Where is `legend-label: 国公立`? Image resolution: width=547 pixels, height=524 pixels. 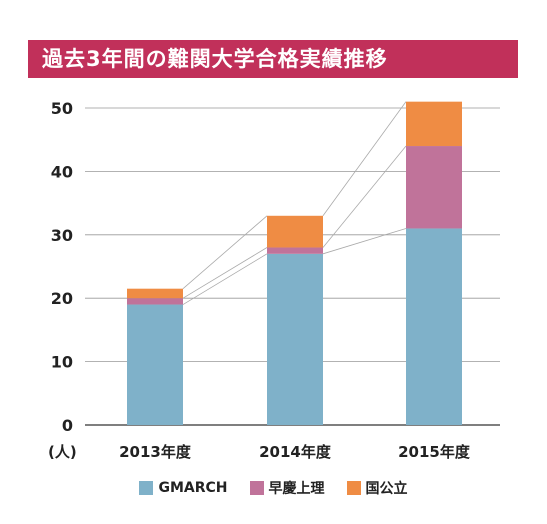
legend-label: 国公立 is located at coordinates (386, 489).